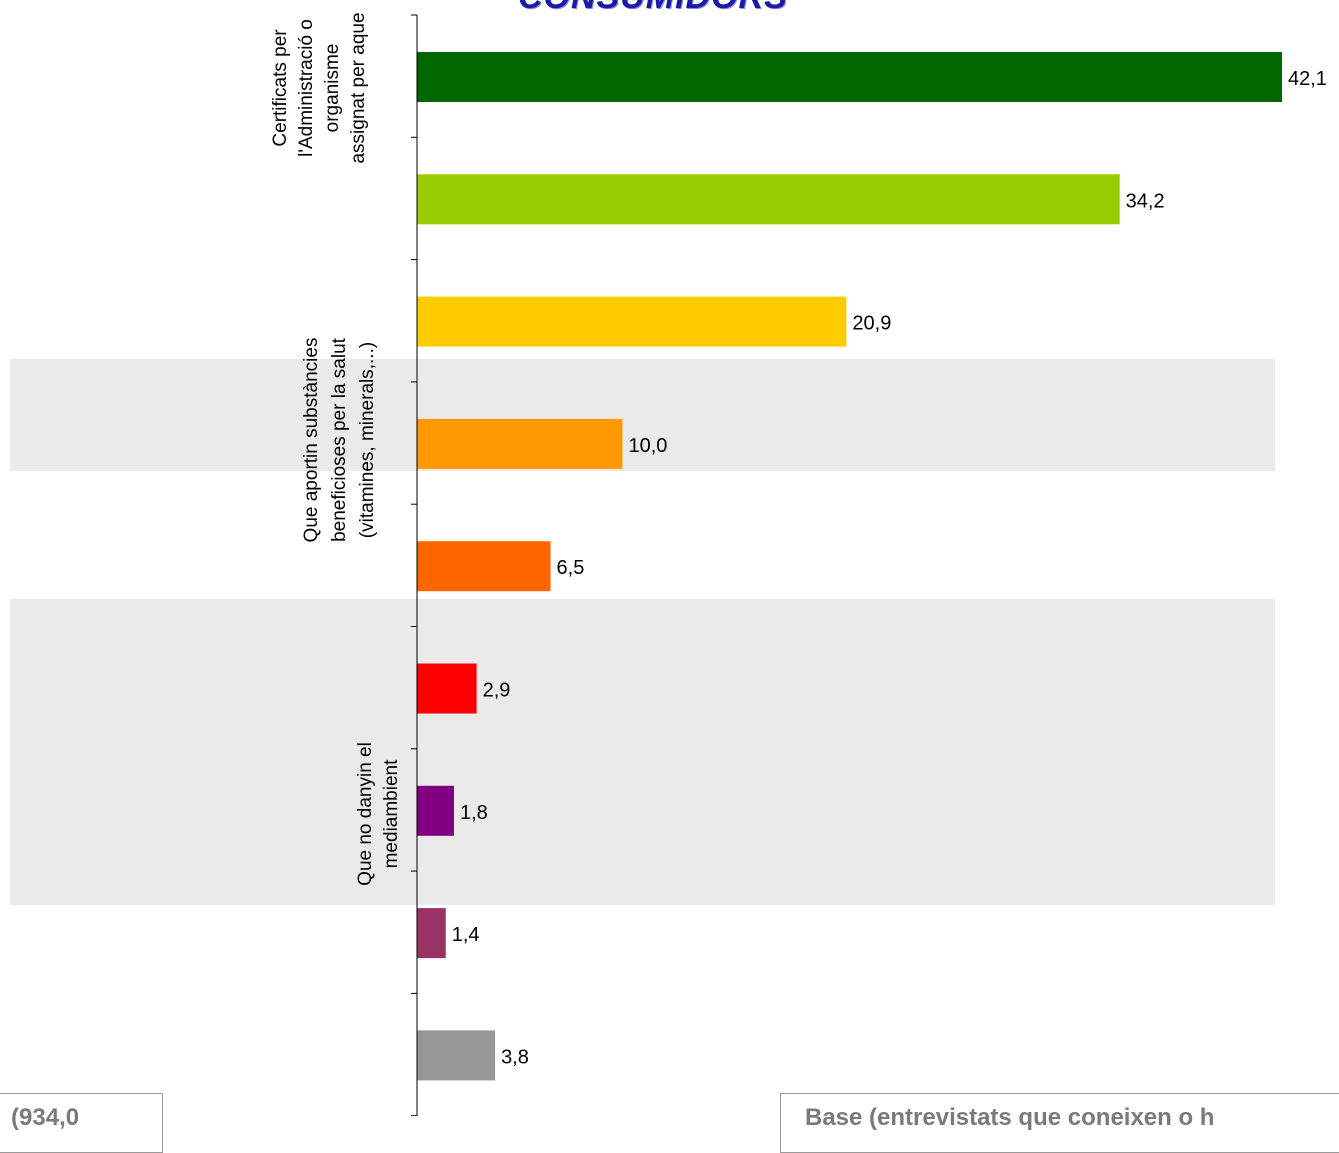 The height and width of the screenshot is (1153, 1339). I want to click on category-label-1-line-2: l'Administració o, so click(306, 88).